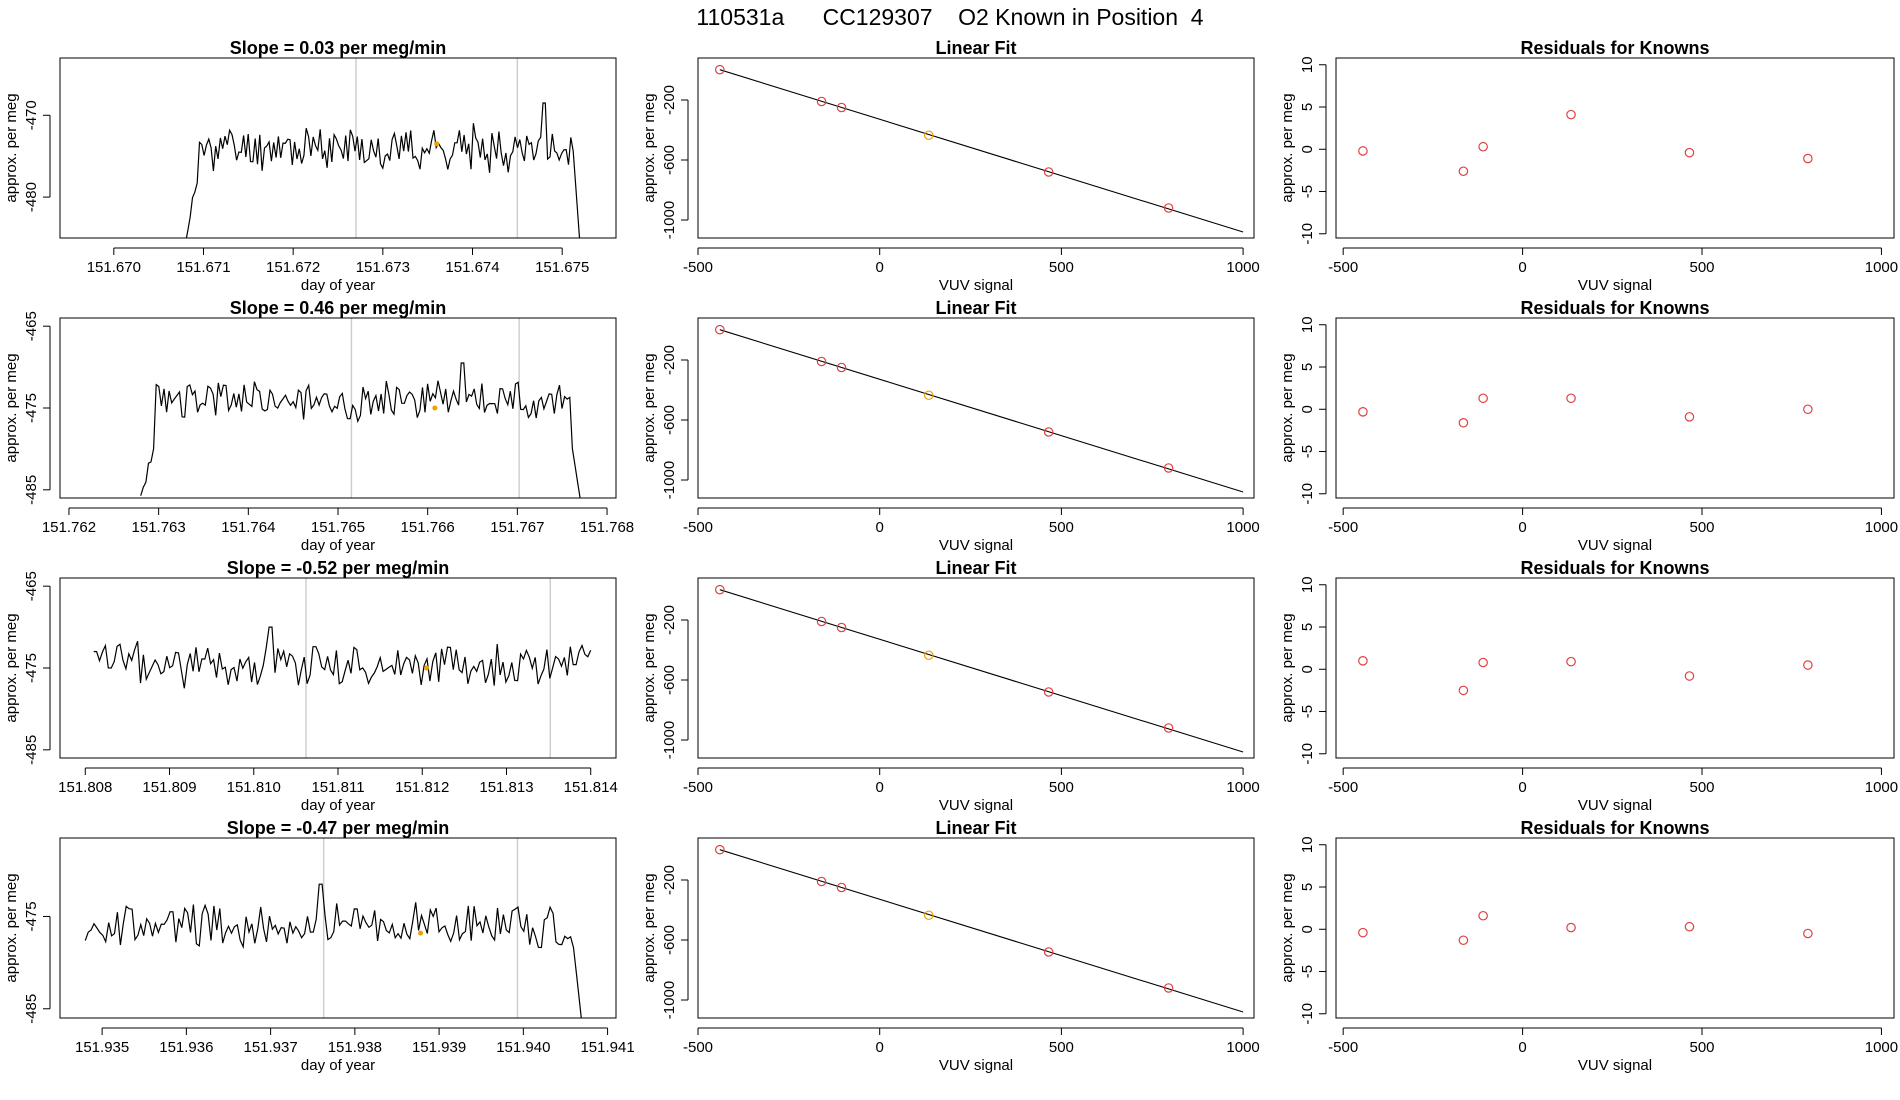 The height and width of the screenshot is (1100, 1900). I want to click on x-tick-label: 151.673, so click(383, 267).